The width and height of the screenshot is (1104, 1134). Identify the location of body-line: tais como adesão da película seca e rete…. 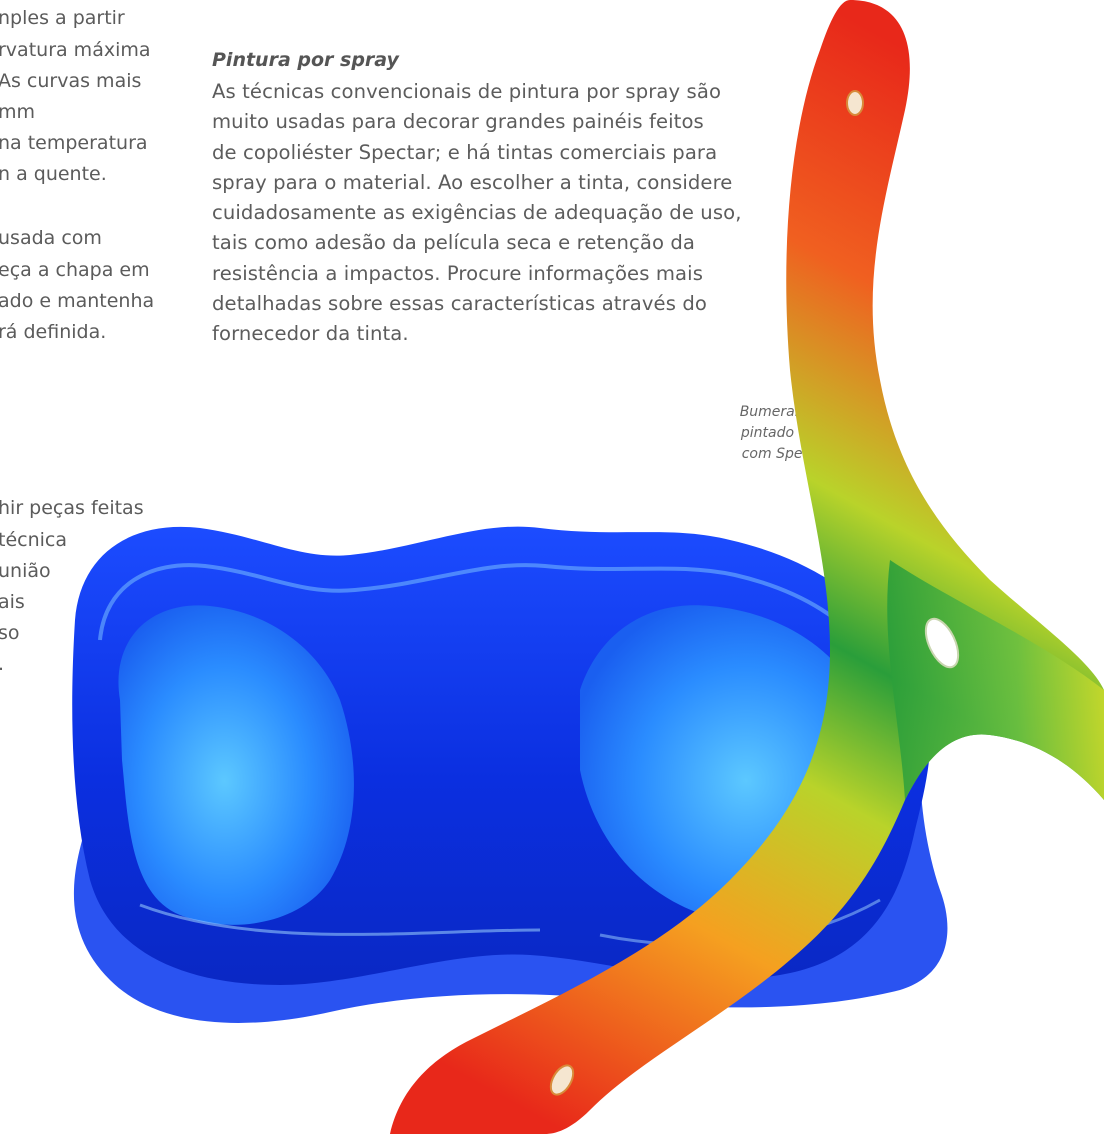
(454, 243).